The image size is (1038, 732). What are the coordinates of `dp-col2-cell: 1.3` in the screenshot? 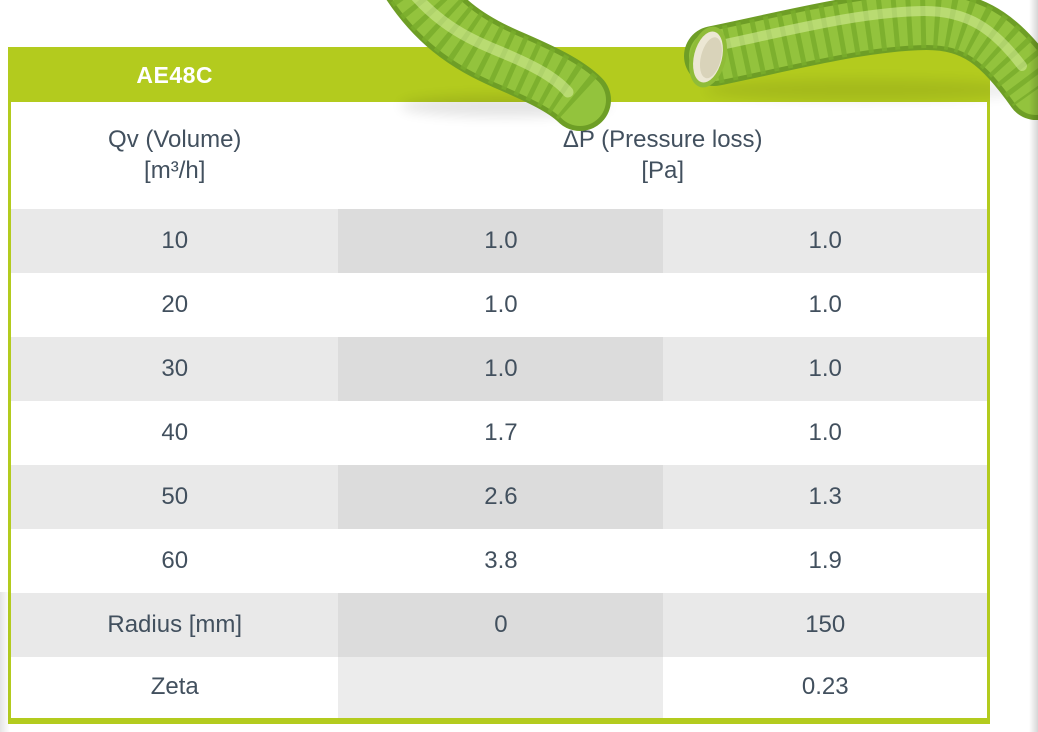 It's located at (826, 496).